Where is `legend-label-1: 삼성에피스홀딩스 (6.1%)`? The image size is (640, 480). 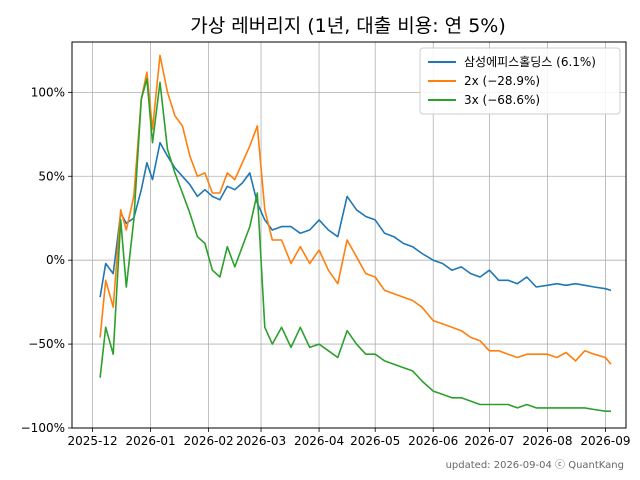 legend-label-1: 삼성에피스홀딩스 (6.1%) is located at coordinates (530, 62).